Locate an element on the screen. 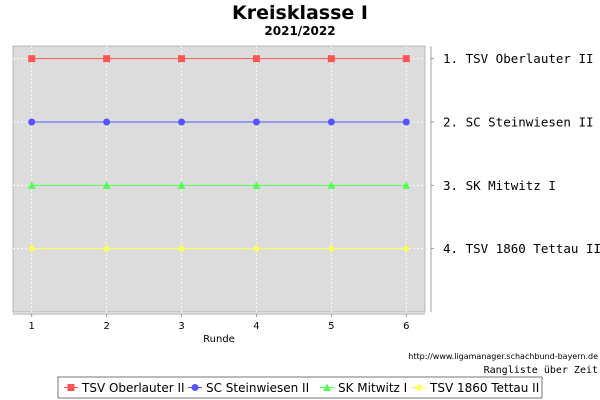  legend-entry-4: TSV 1860 Tettau II is located at coordinates (475, 388).